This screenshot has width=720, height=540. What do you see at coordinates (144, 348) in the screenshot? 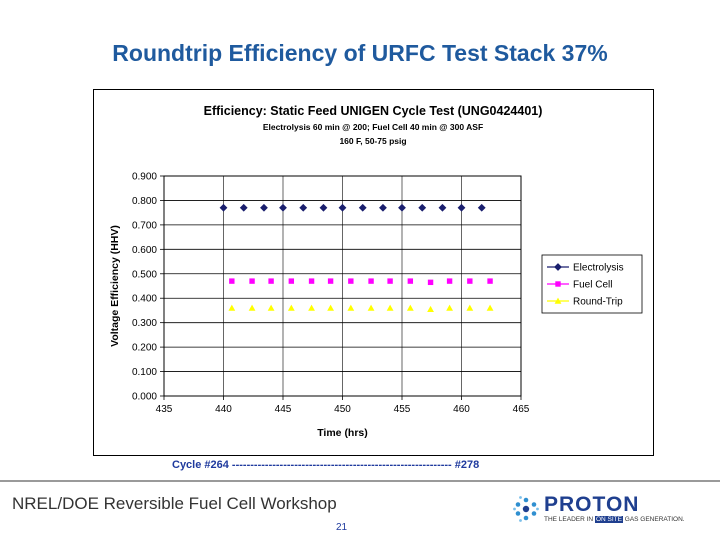
I see `y-tick-label: 0.200` at bounding box center [144, 348].